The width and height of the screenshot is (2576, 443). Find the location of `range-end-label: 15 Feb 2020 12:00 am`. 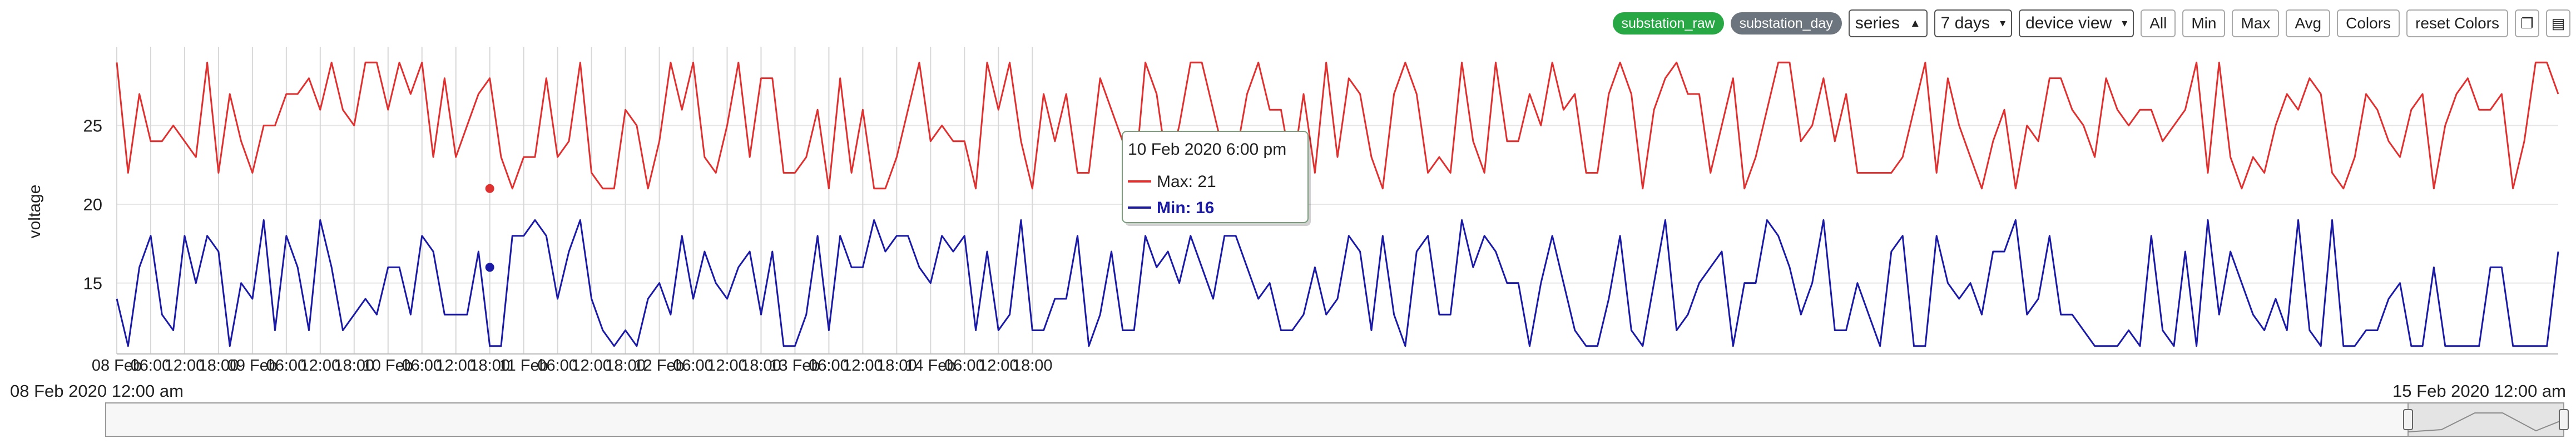

range-end-label: 15 Feb 2020 12:00 am is located at coordinates (2479, 391).